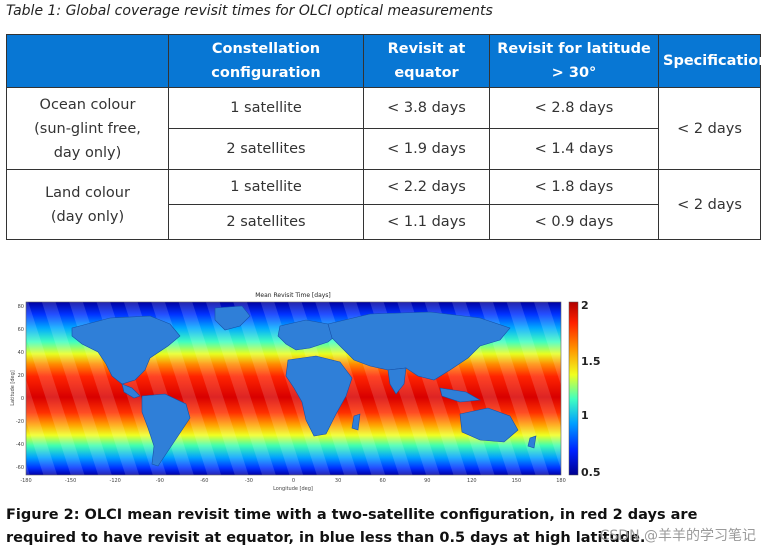 The height and width of the screenshot is (552, 768). I want to click on colorbar-tick-label: 0.5, so click(591, 472).